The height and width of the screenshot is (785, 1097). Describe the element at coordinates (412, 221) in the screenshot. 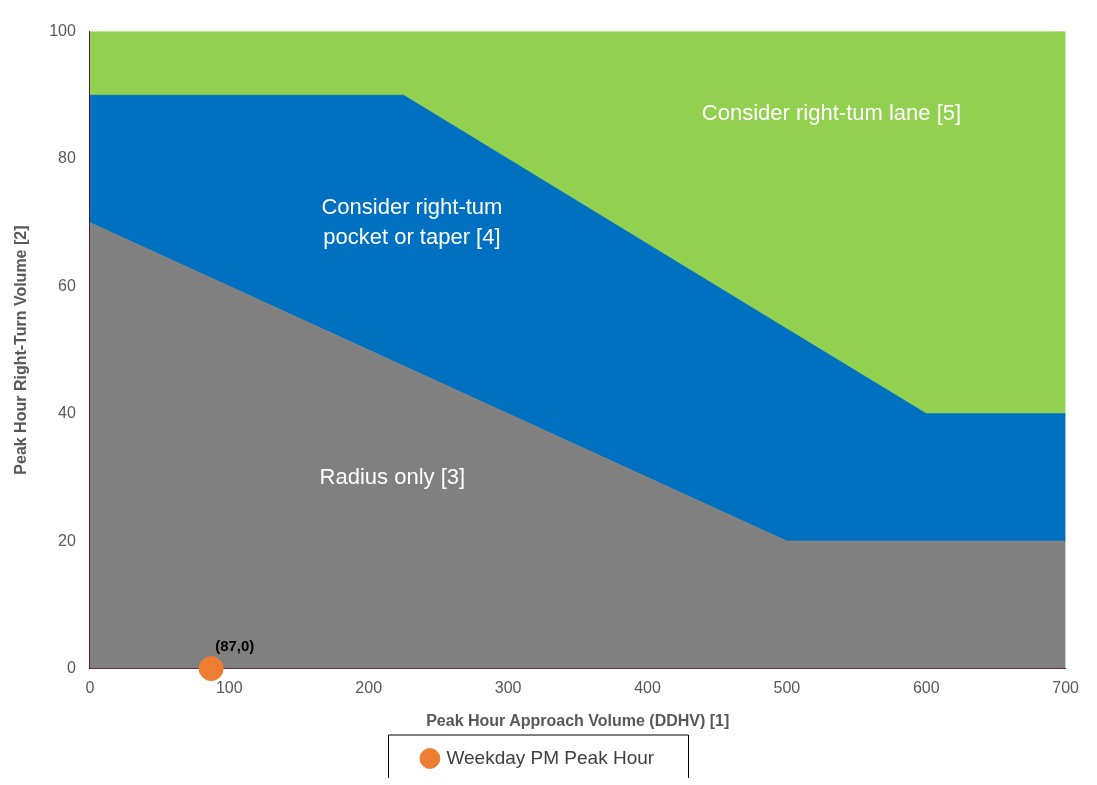

I see `series-label: Consider right-tum pocket or taper [4]` at that location.